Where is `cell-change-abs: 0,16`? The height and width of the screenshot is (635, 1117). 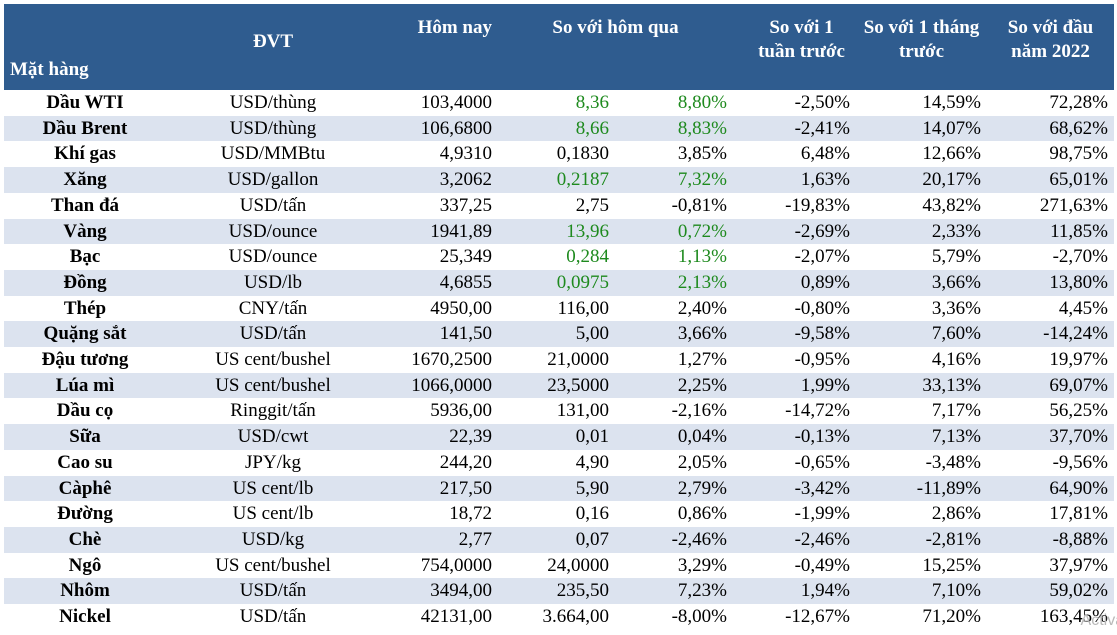
cell-change-abs: 0,16 is located at coordinates (556, 514).